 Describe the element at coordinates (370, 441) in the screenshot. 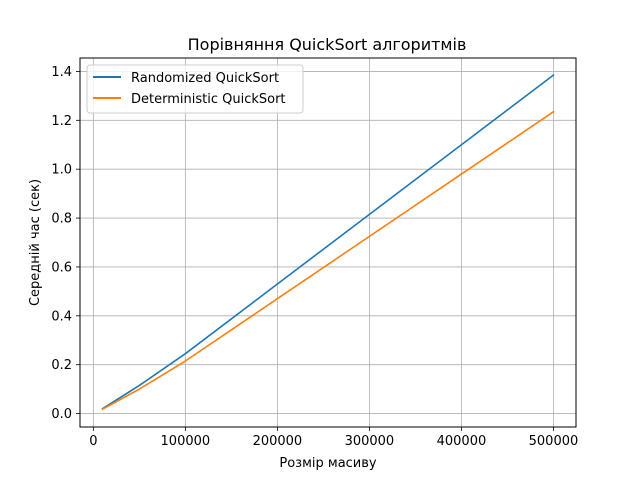

I see `x-tick-label: 300000` at that location.